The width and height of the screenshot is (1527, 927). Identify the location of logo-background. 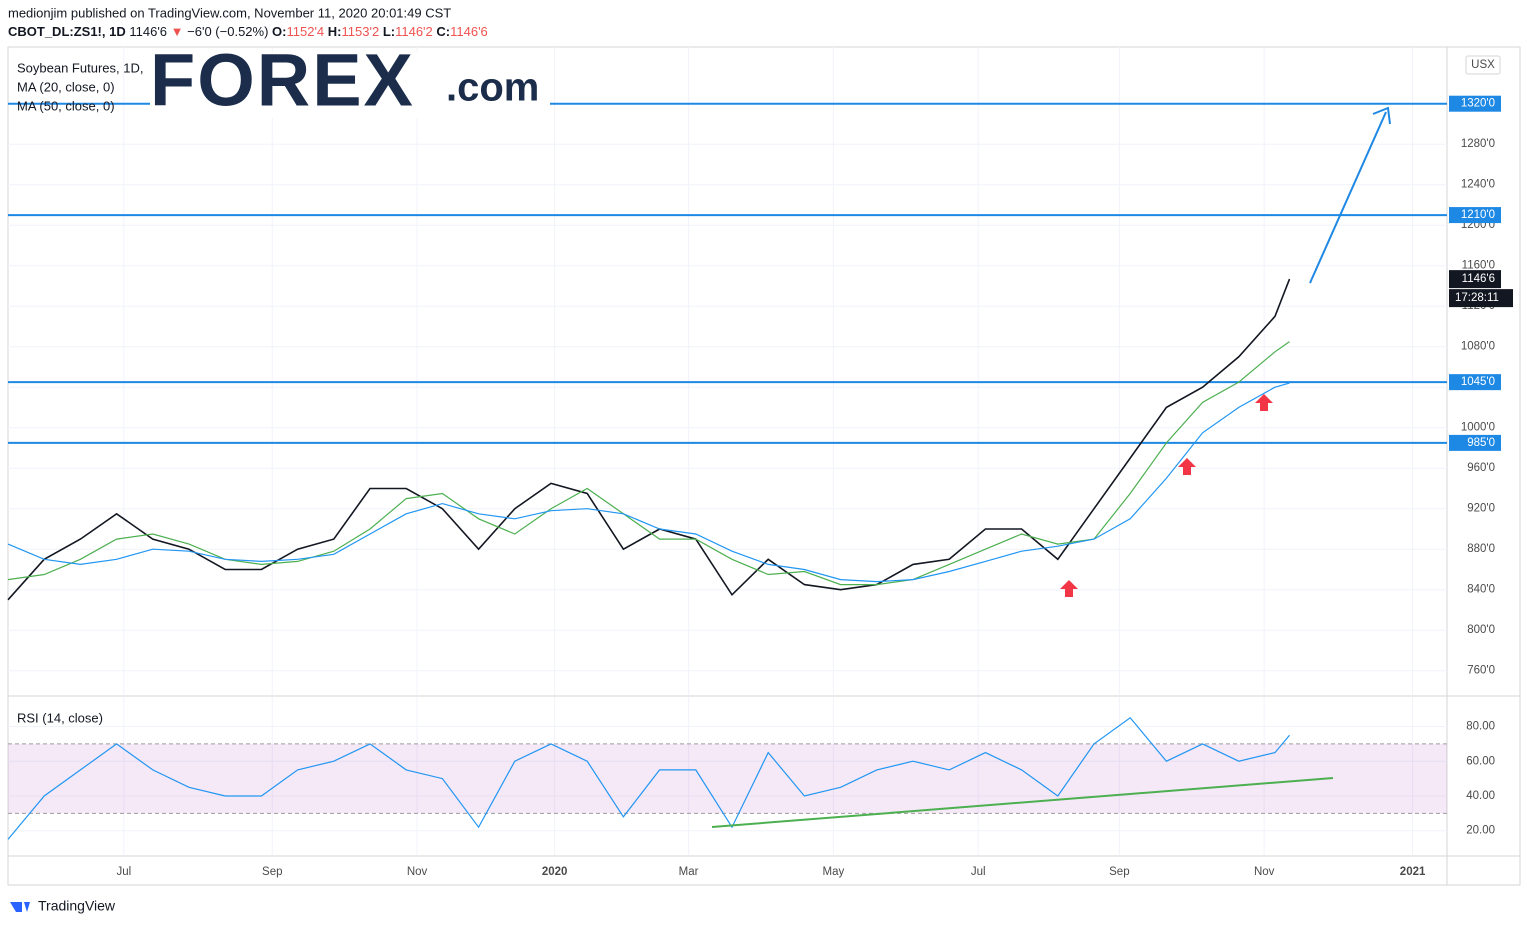
(350, 85).